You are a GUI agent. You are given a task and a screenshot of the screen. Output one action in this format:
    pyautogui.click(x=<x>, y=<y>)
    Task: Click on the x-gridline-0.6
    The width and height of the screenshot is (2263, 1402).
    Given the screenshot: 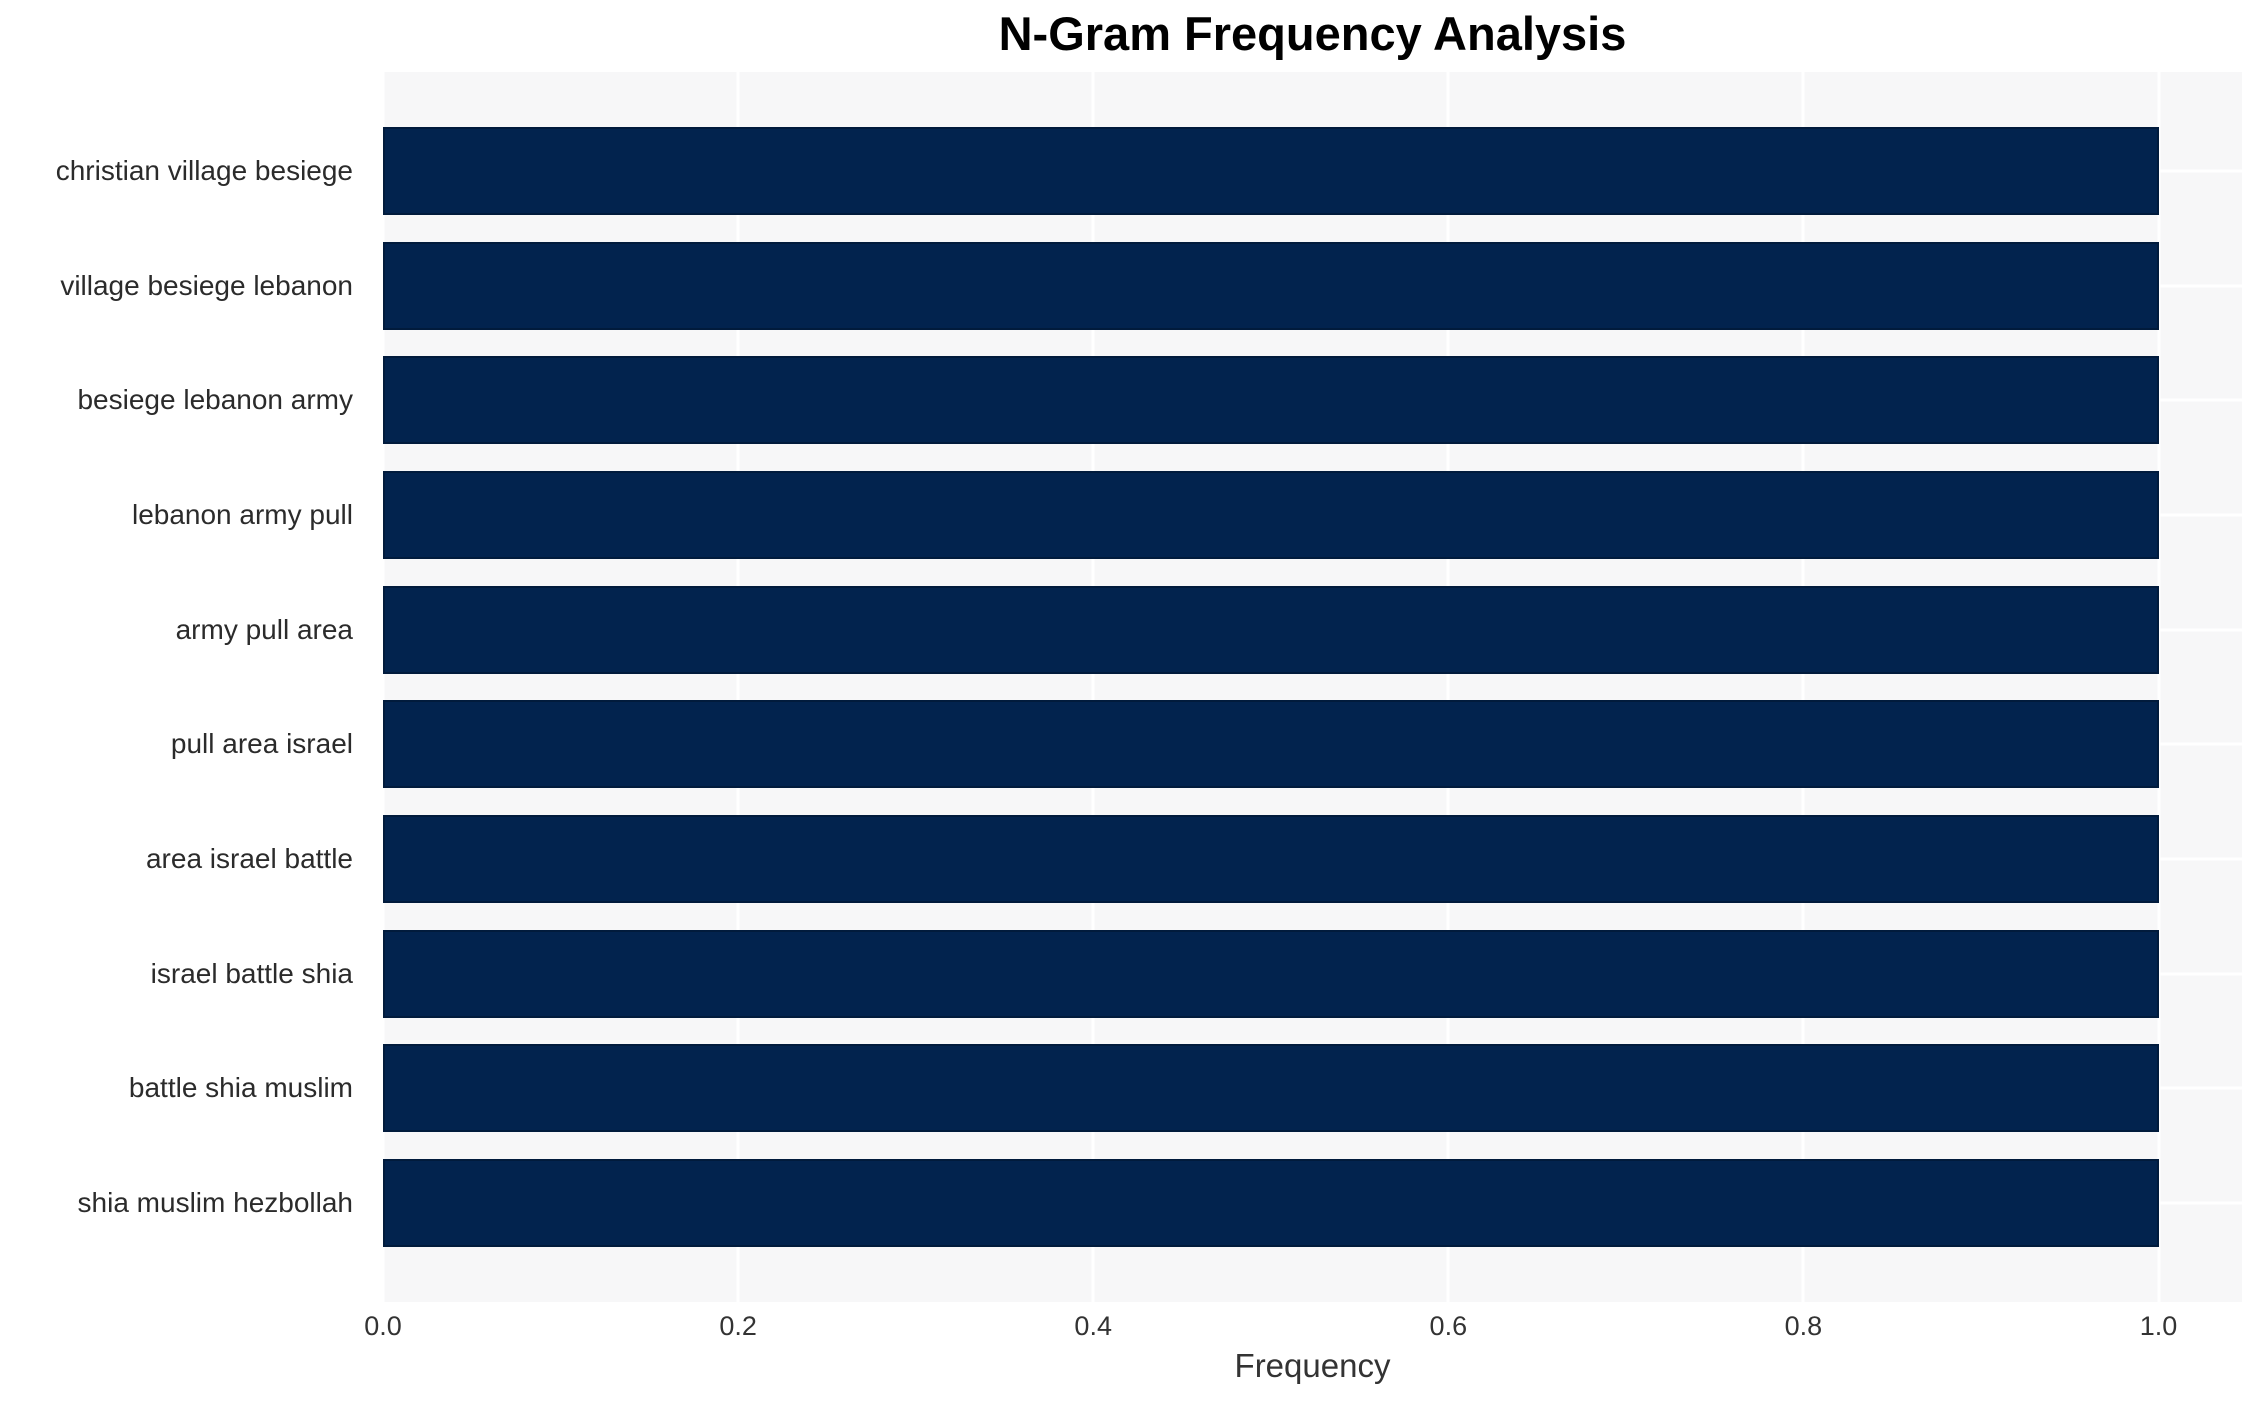 What is the action you would take?
    pyautogui.click(x=1448, y=687)
    